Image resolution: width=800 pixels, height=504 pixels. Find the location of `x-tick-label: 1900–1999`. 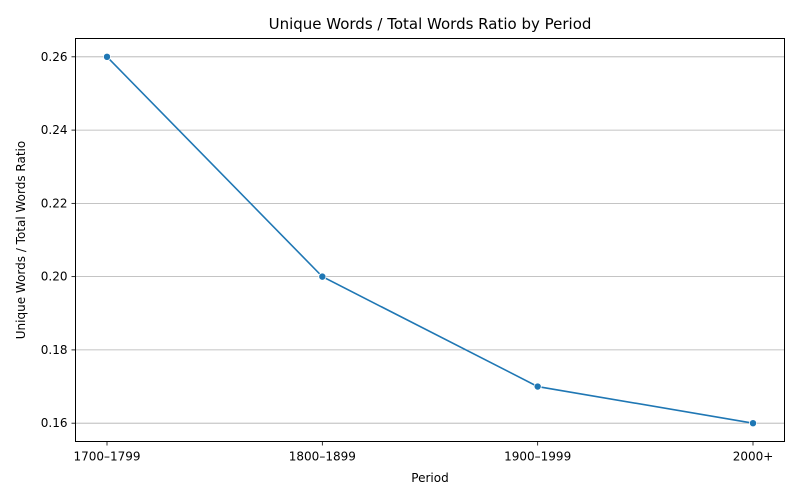

x-tick-label: 1900–1999 is located at coordinates (537, 457).